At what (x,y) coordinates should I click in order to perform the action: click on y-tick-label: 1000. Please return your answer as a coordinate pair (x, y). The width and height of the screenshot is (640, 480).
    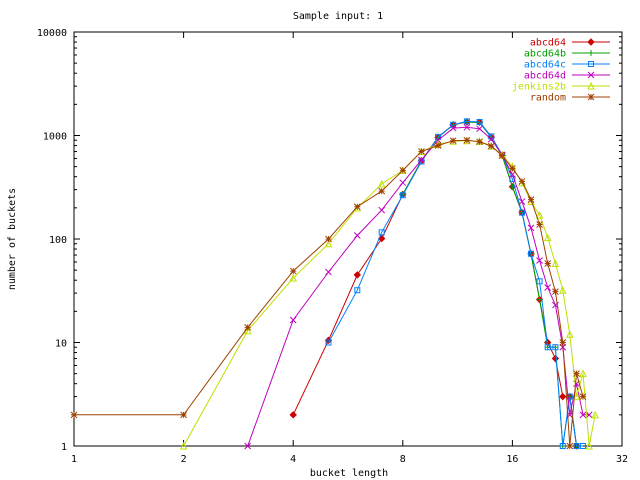
    Looking at the image, I should click on (55, 137).